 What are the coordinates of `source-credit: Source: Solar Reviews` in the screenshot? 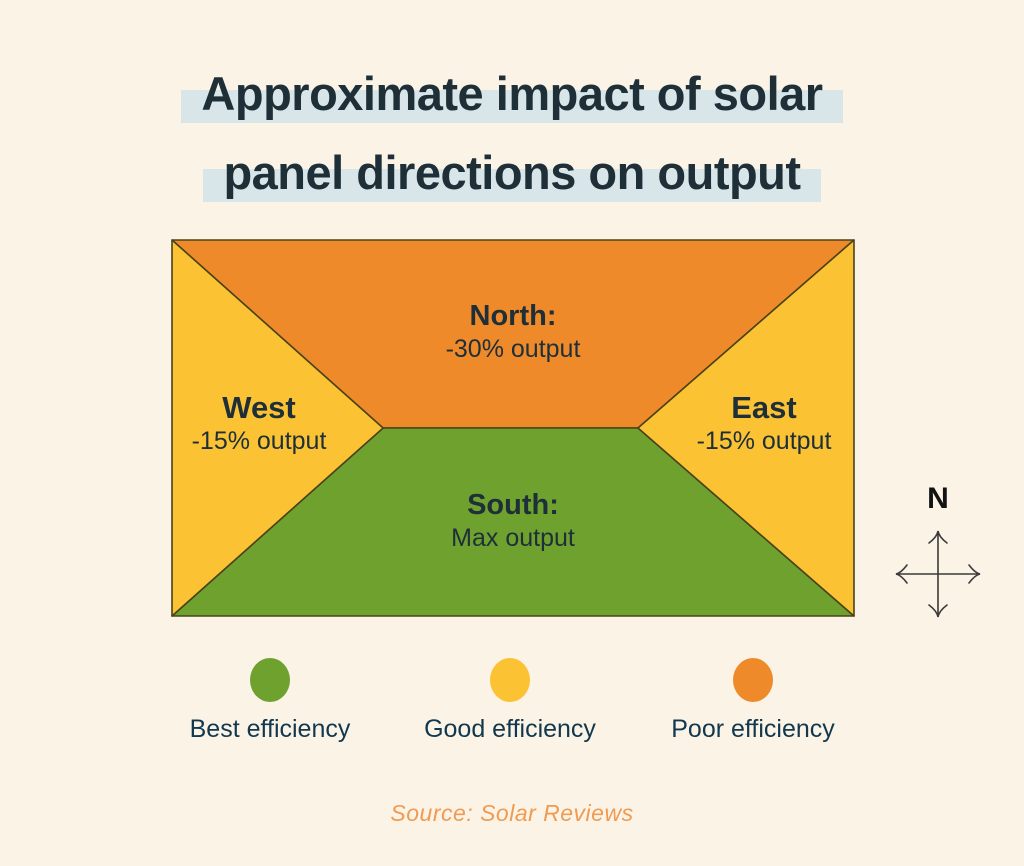 It's located at (512, 813).